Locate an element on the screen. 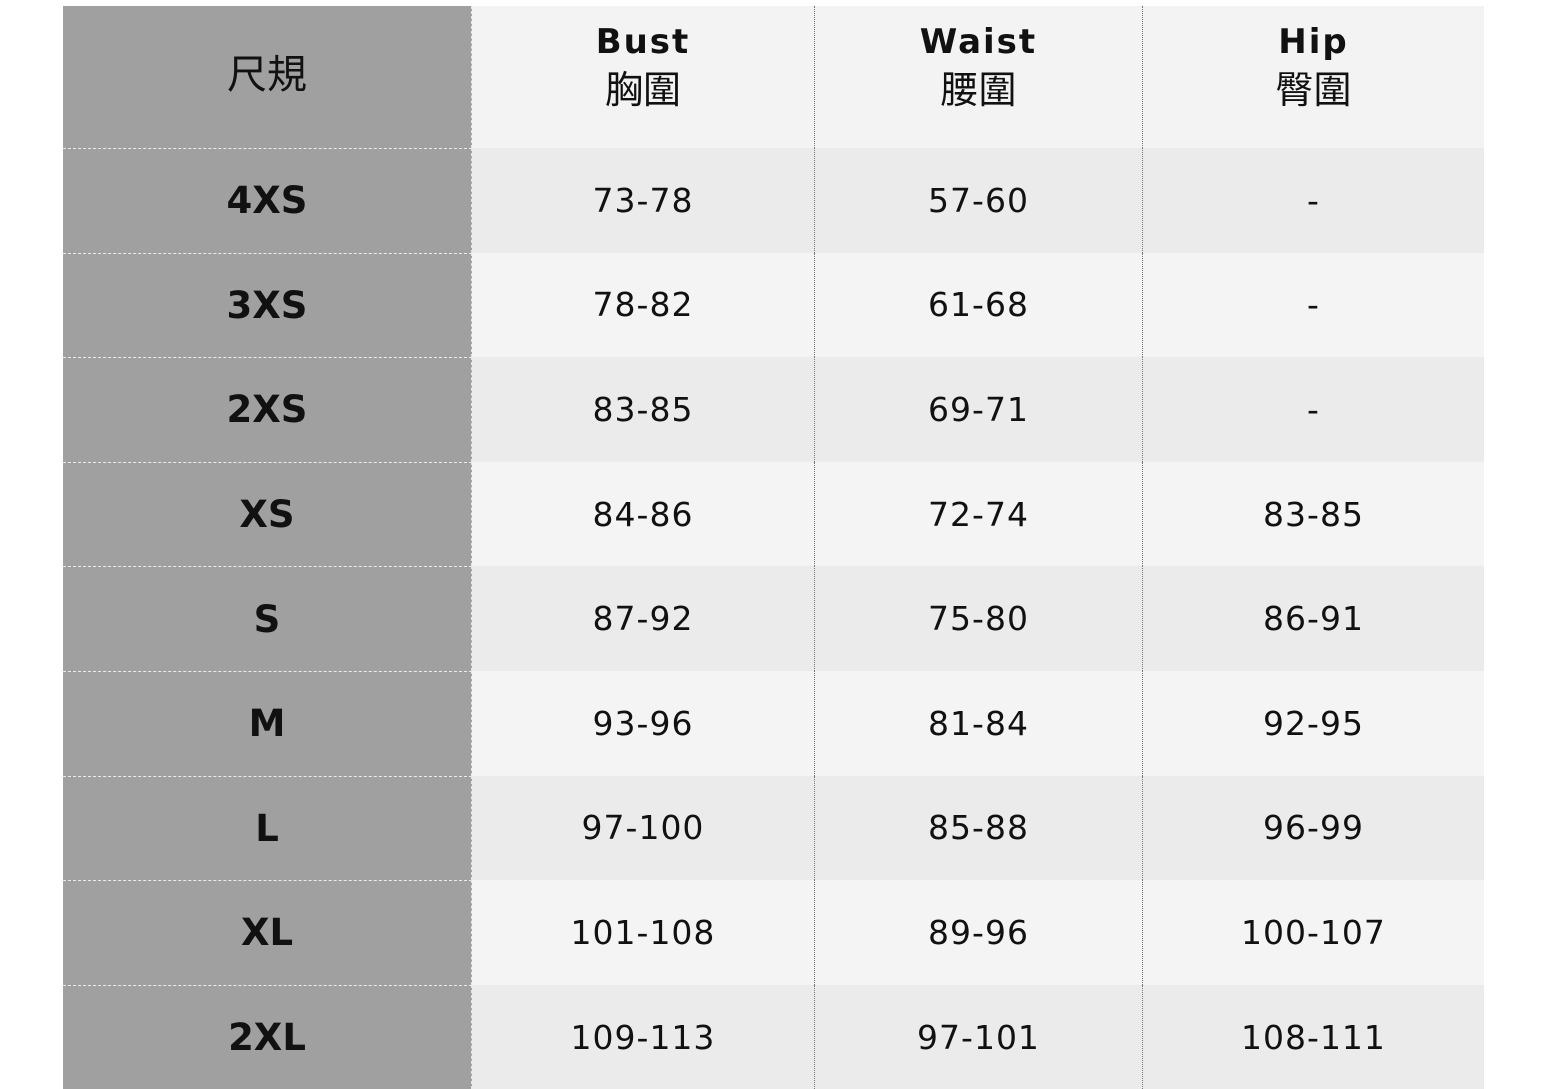 This screenshot has height=1089, width=1550. waist-value: 97-101 is located at coordinates (979, 1036).